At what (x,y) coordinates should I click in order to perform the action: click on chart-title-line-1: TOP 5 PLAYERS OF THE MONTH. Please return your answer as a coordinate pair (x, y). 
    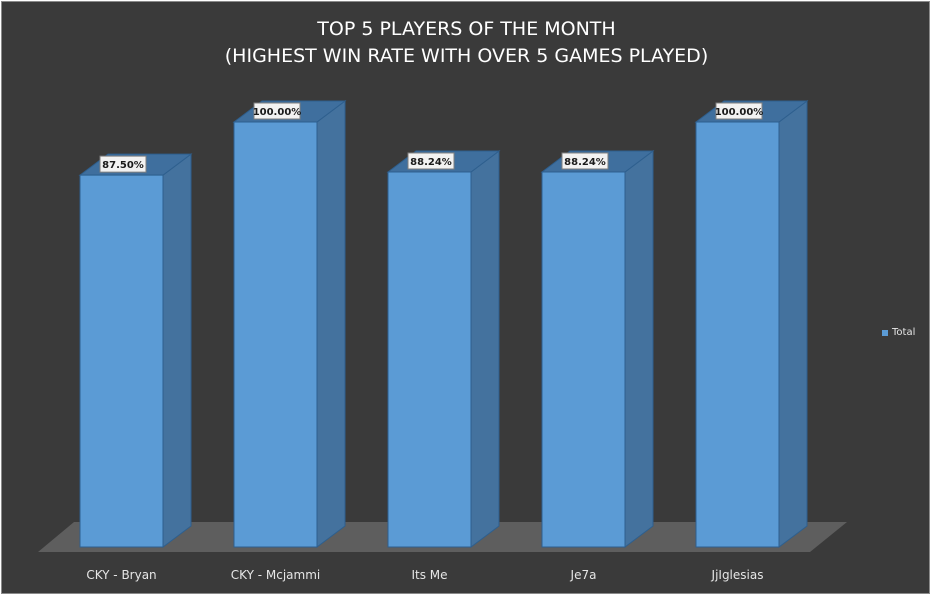
    Looking at the image, I should click on (466, 29).